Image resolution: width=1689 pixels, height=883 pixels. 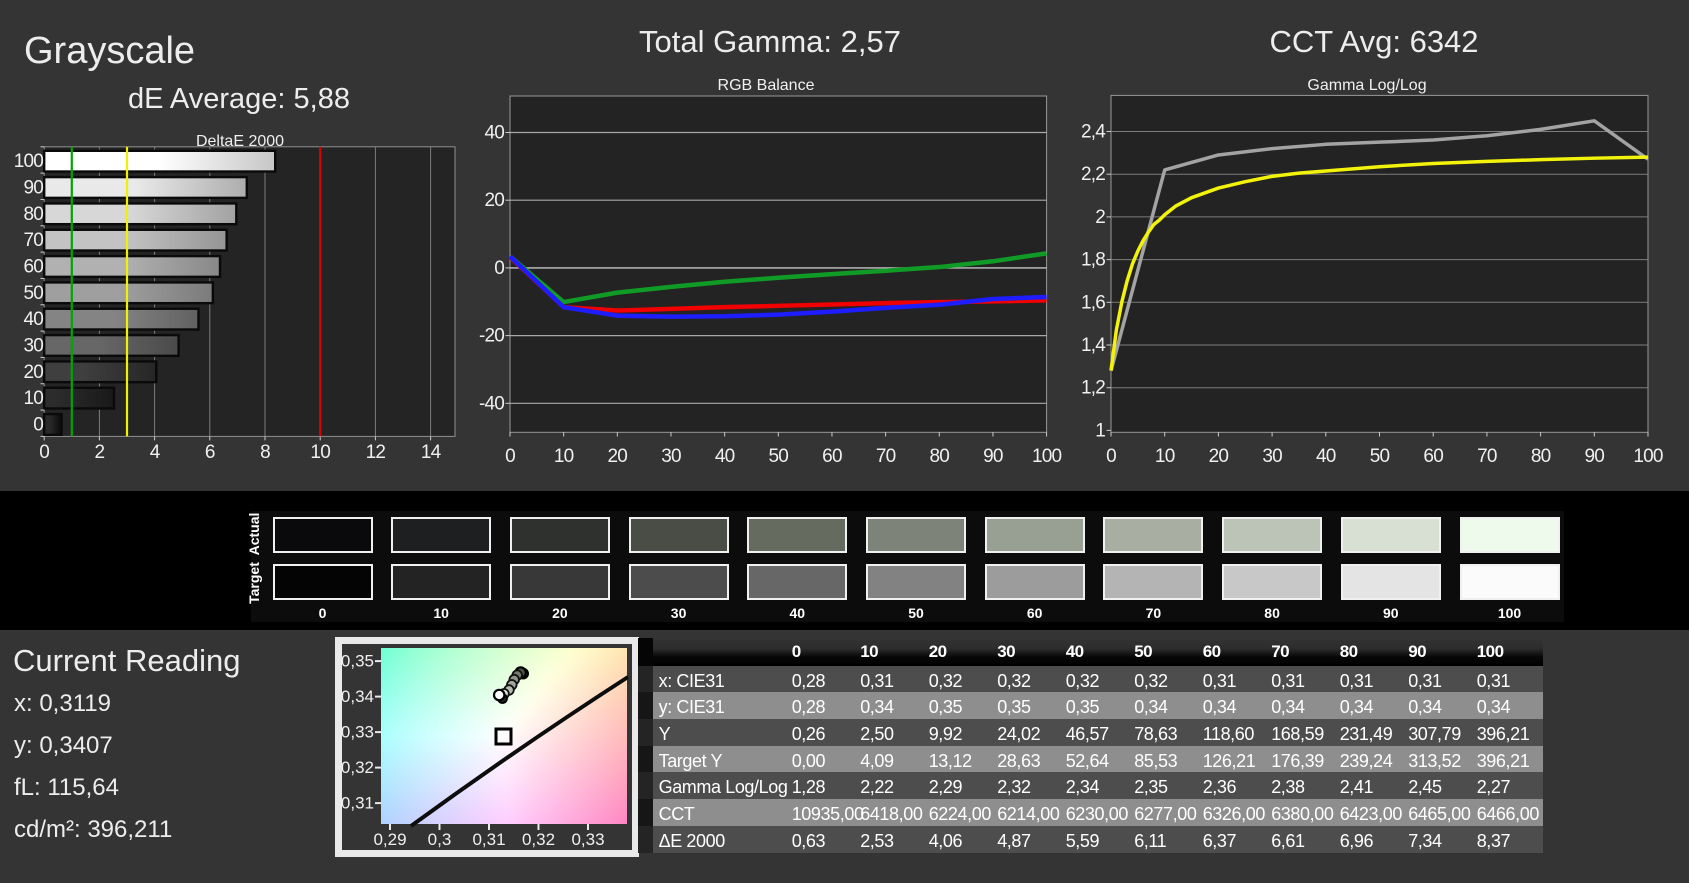 I want to click on svg-text: 1,8, so click(x=1093, y=260).